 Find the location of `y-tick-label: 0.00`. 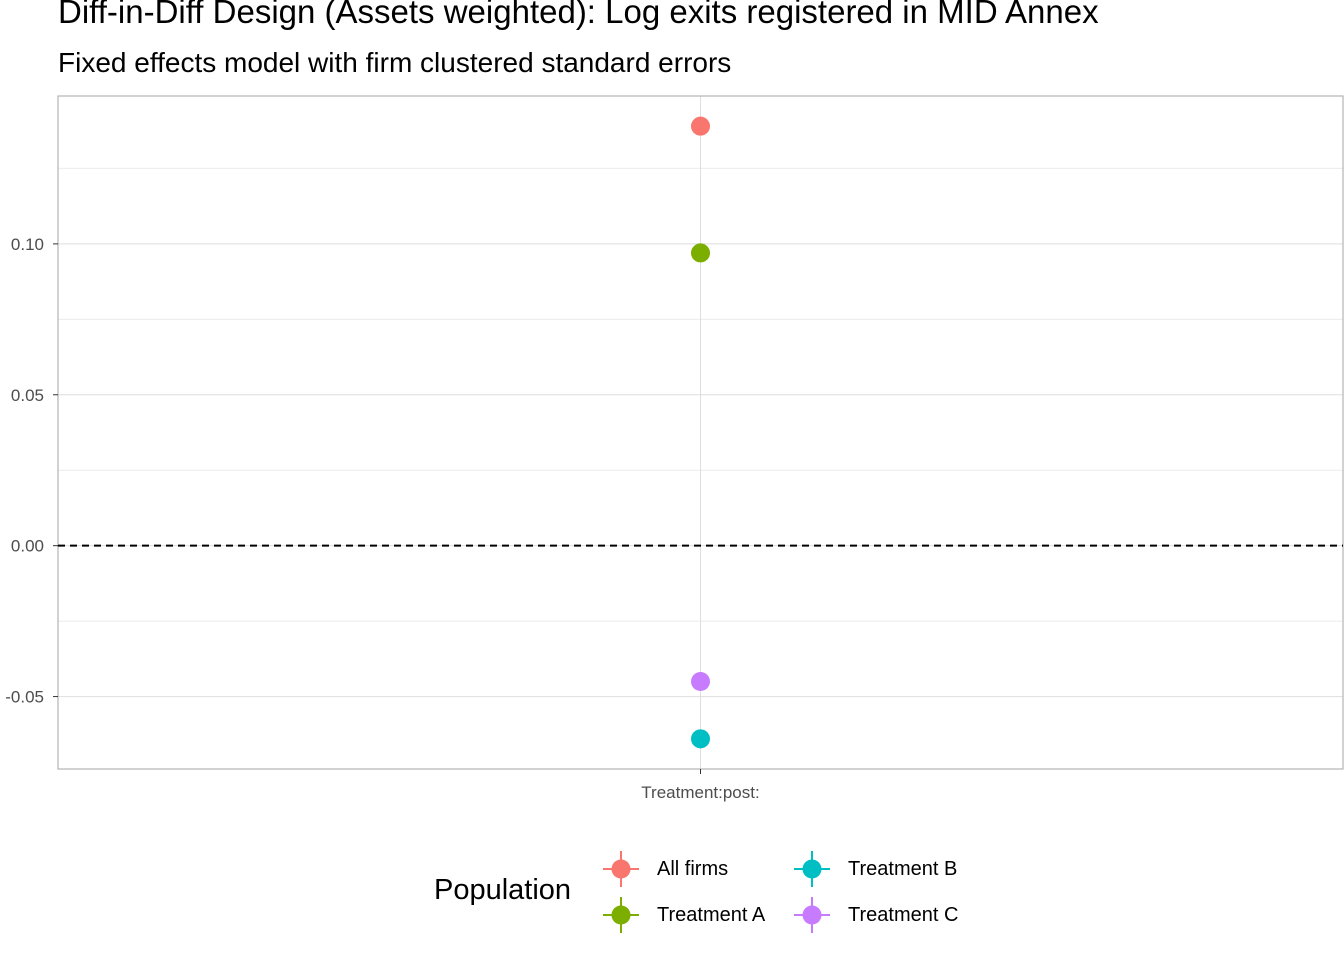

y-tick-label: 0.00 is located at coordinates (27, 546).